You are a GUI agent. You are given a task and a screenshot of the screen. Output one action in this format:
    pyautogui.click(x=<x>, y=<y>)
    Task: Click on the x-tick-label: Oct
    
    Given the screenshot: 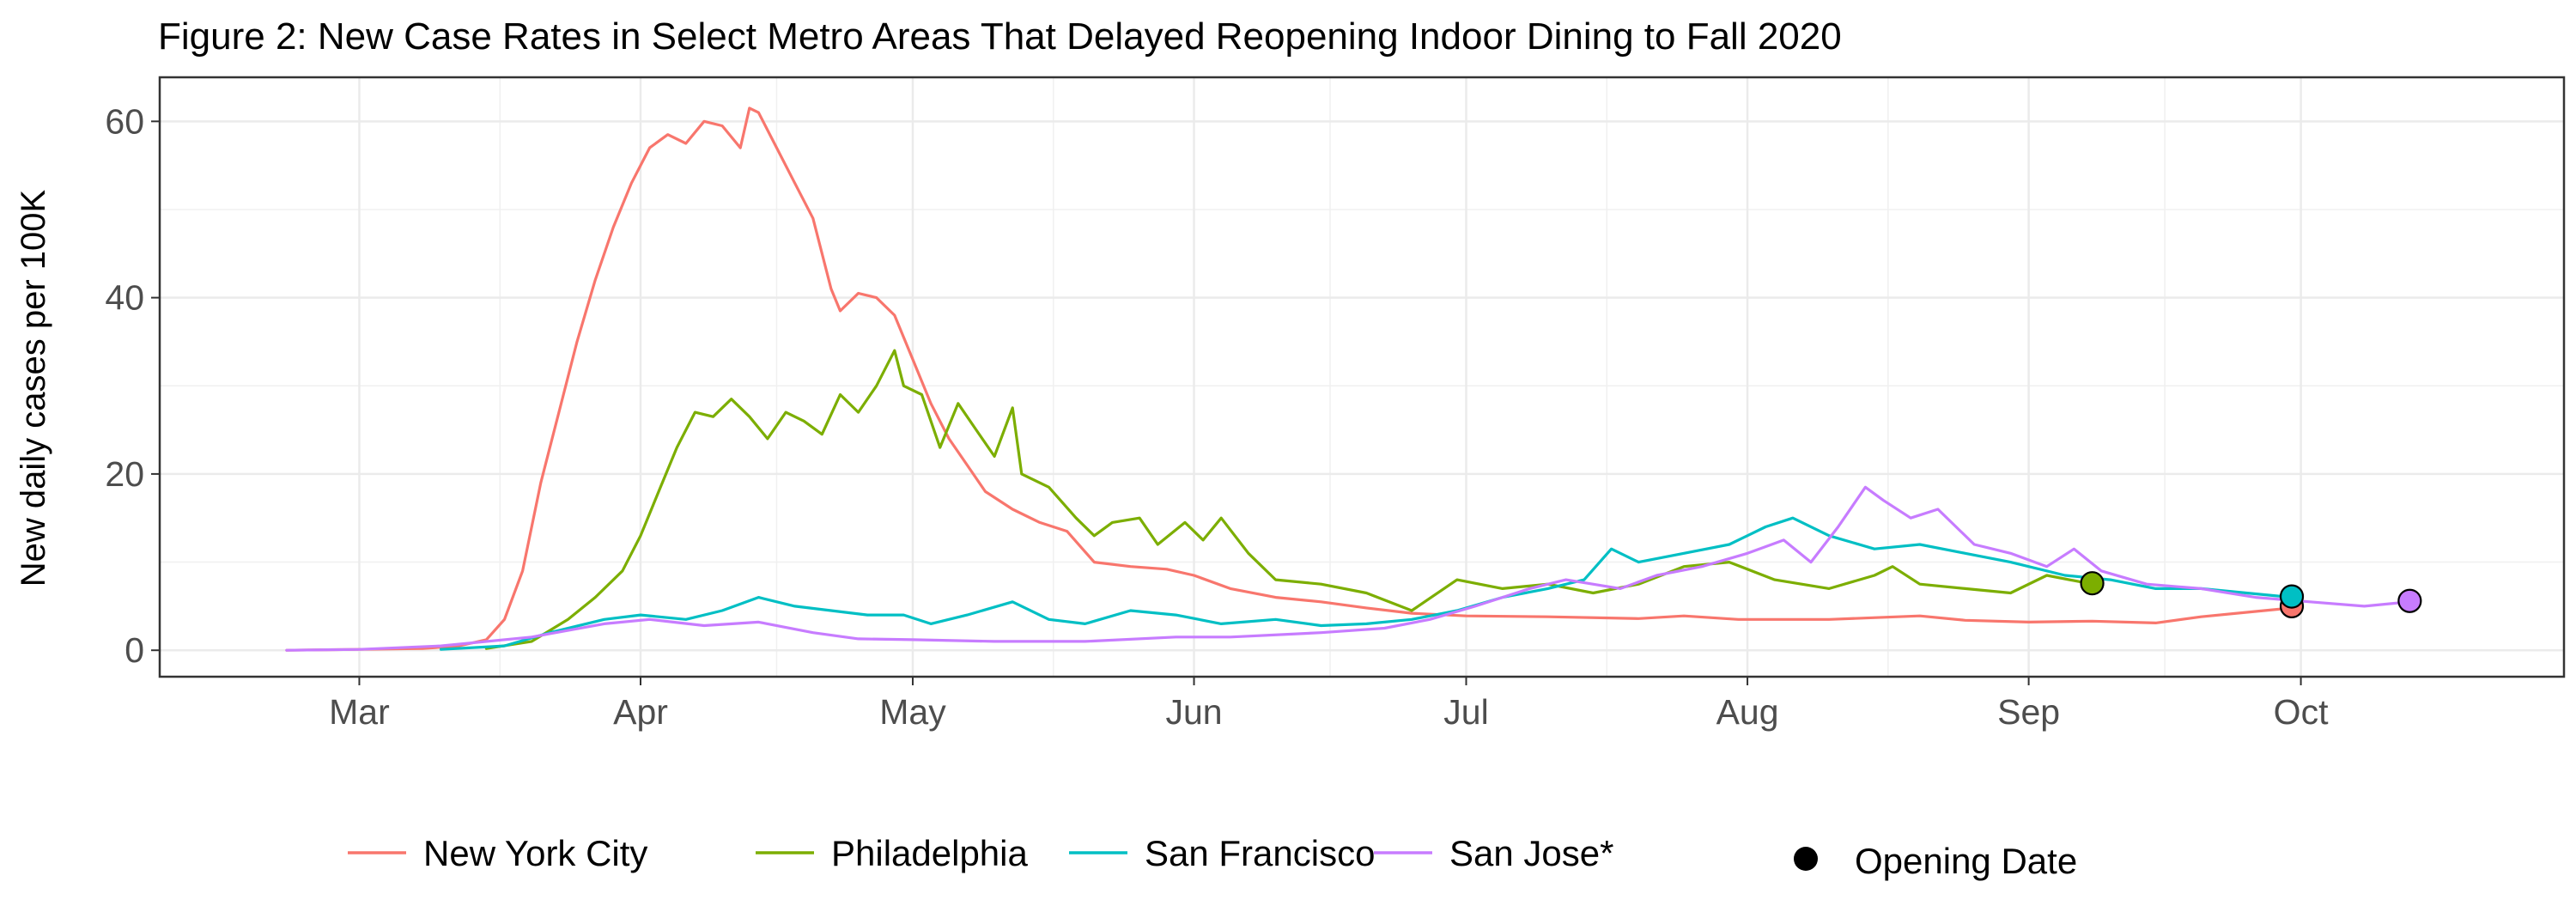 What is the action you would take?
    pyautogui.click(x=2302, y=712)
    